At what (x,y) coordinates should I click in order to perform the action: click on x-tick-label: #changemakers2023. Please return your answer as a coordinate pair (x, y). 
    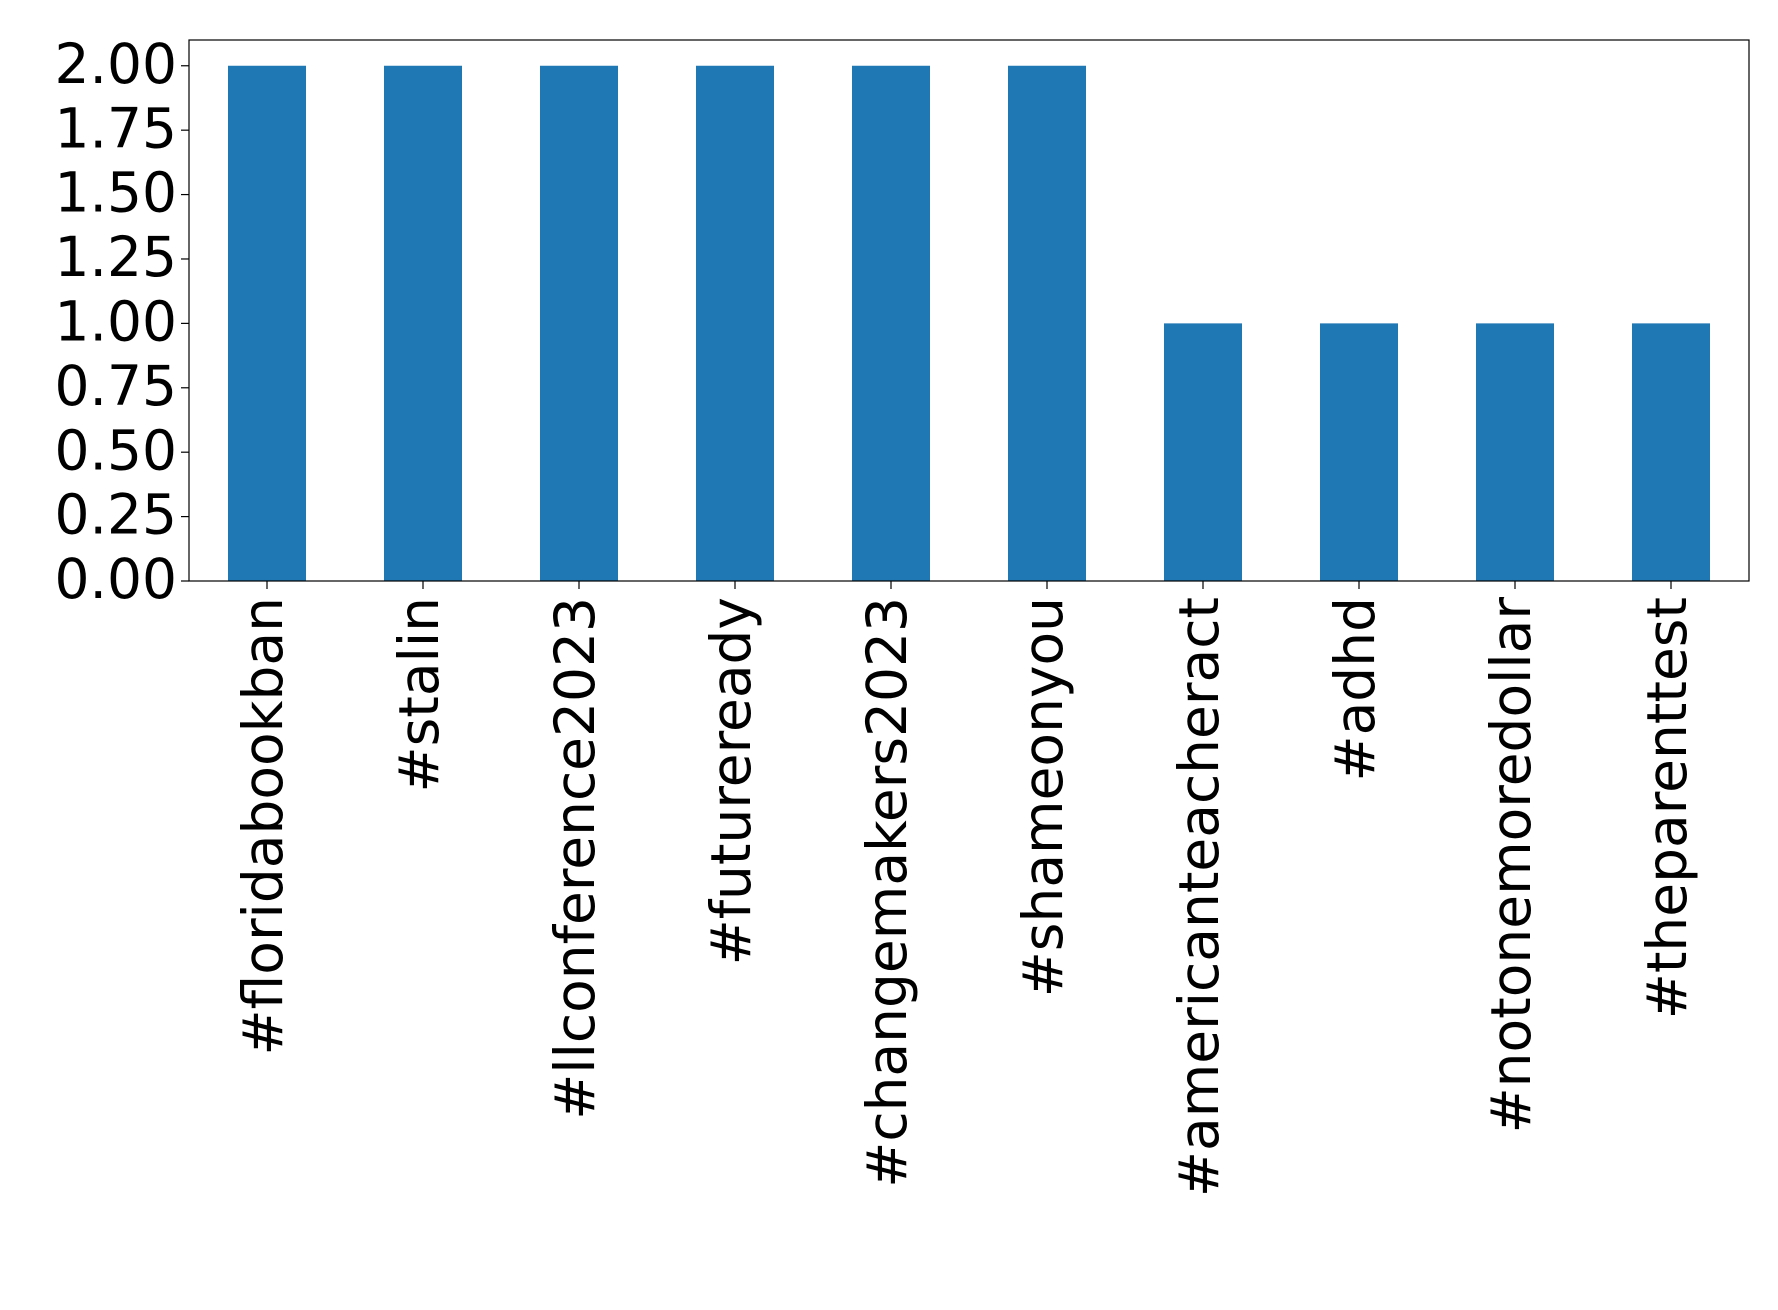
    Looking at the image, I should click on (887, 892).